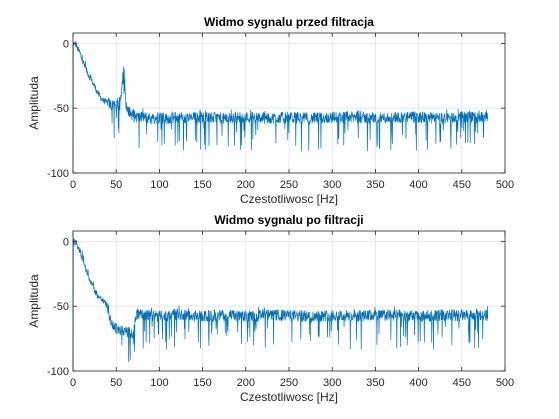  Describe the element at coordinates (288, 220) in the screenshot. I see `chart-title: Widmo sygnalu po filtracji` at that location.